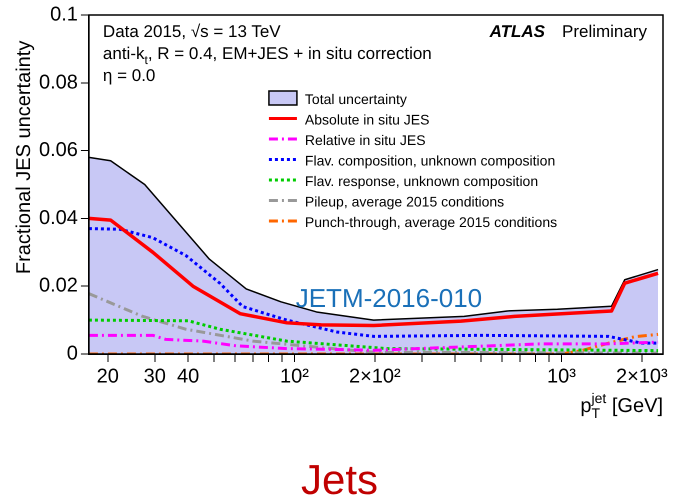  Describe the element at coordinates (561, 377) in the screenshot. I see `x-tick-label: 10³` at that location.